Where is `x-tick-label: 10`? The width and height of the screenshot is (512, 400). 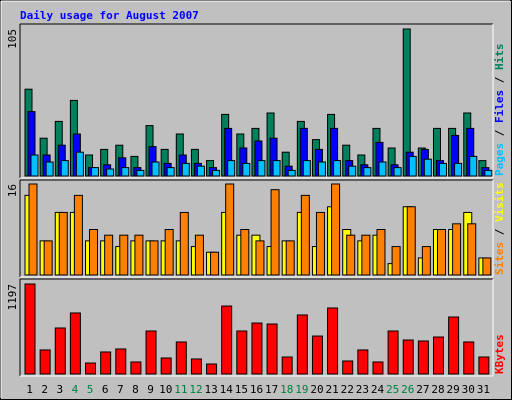 x-tick-label: 10 is located at coordinates (165, 389).